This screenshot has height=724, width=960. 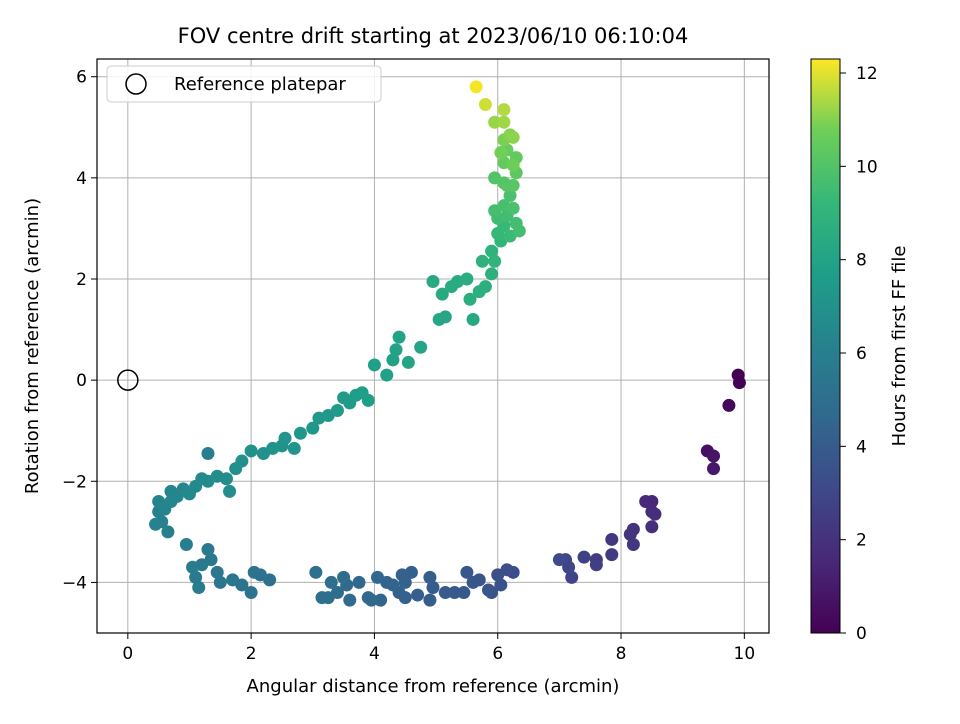 What do you see at coordinates (497, 654) in the screenshot?
I see `x-tick-label: 6` at bounding box center [497, 654].